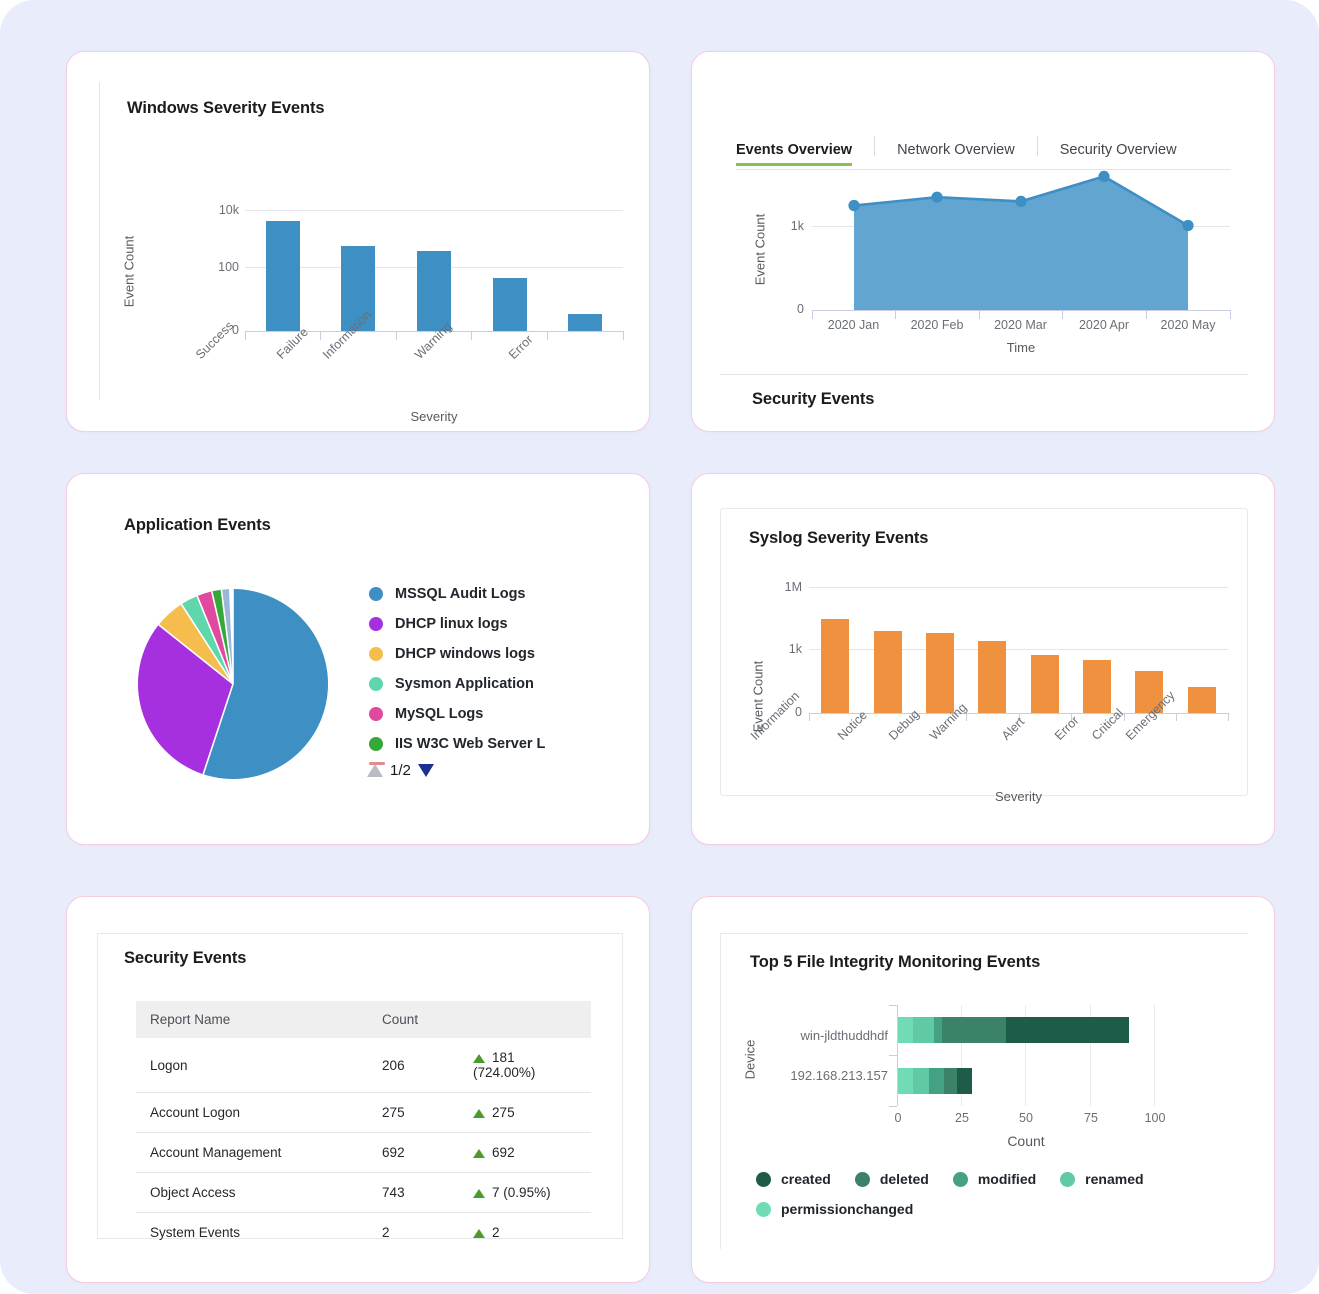  Describe the element at coordinates (414, 1065) in the screenshot. I see `cell-count: 206` at that location.